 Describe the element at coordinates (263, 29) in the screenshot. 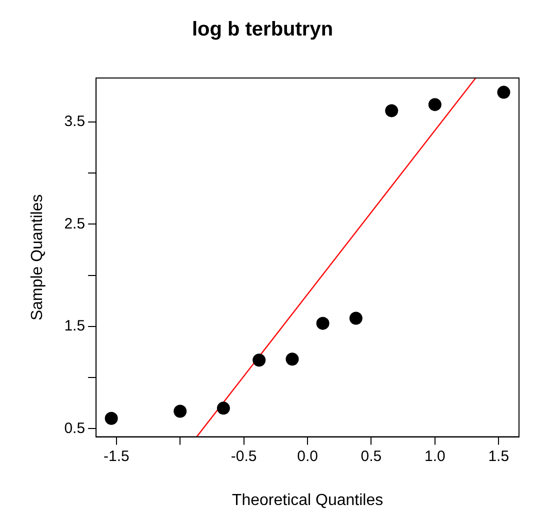

I see `chart-title: log b terbutryn` at that location.